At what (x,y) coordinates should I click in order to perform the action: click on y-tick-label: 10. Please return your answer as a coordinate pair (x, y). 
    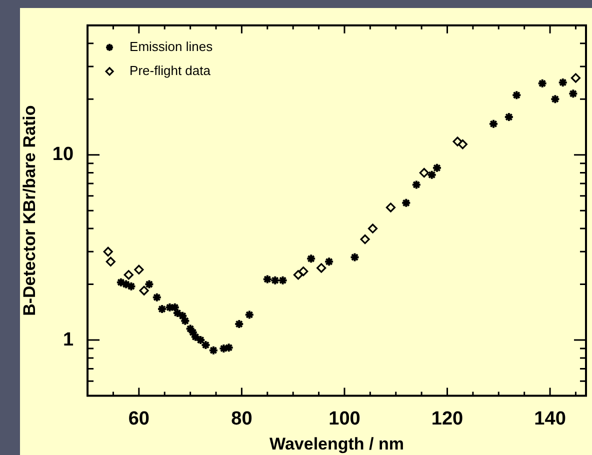
    Looking at the image, I should click on (63, 155).